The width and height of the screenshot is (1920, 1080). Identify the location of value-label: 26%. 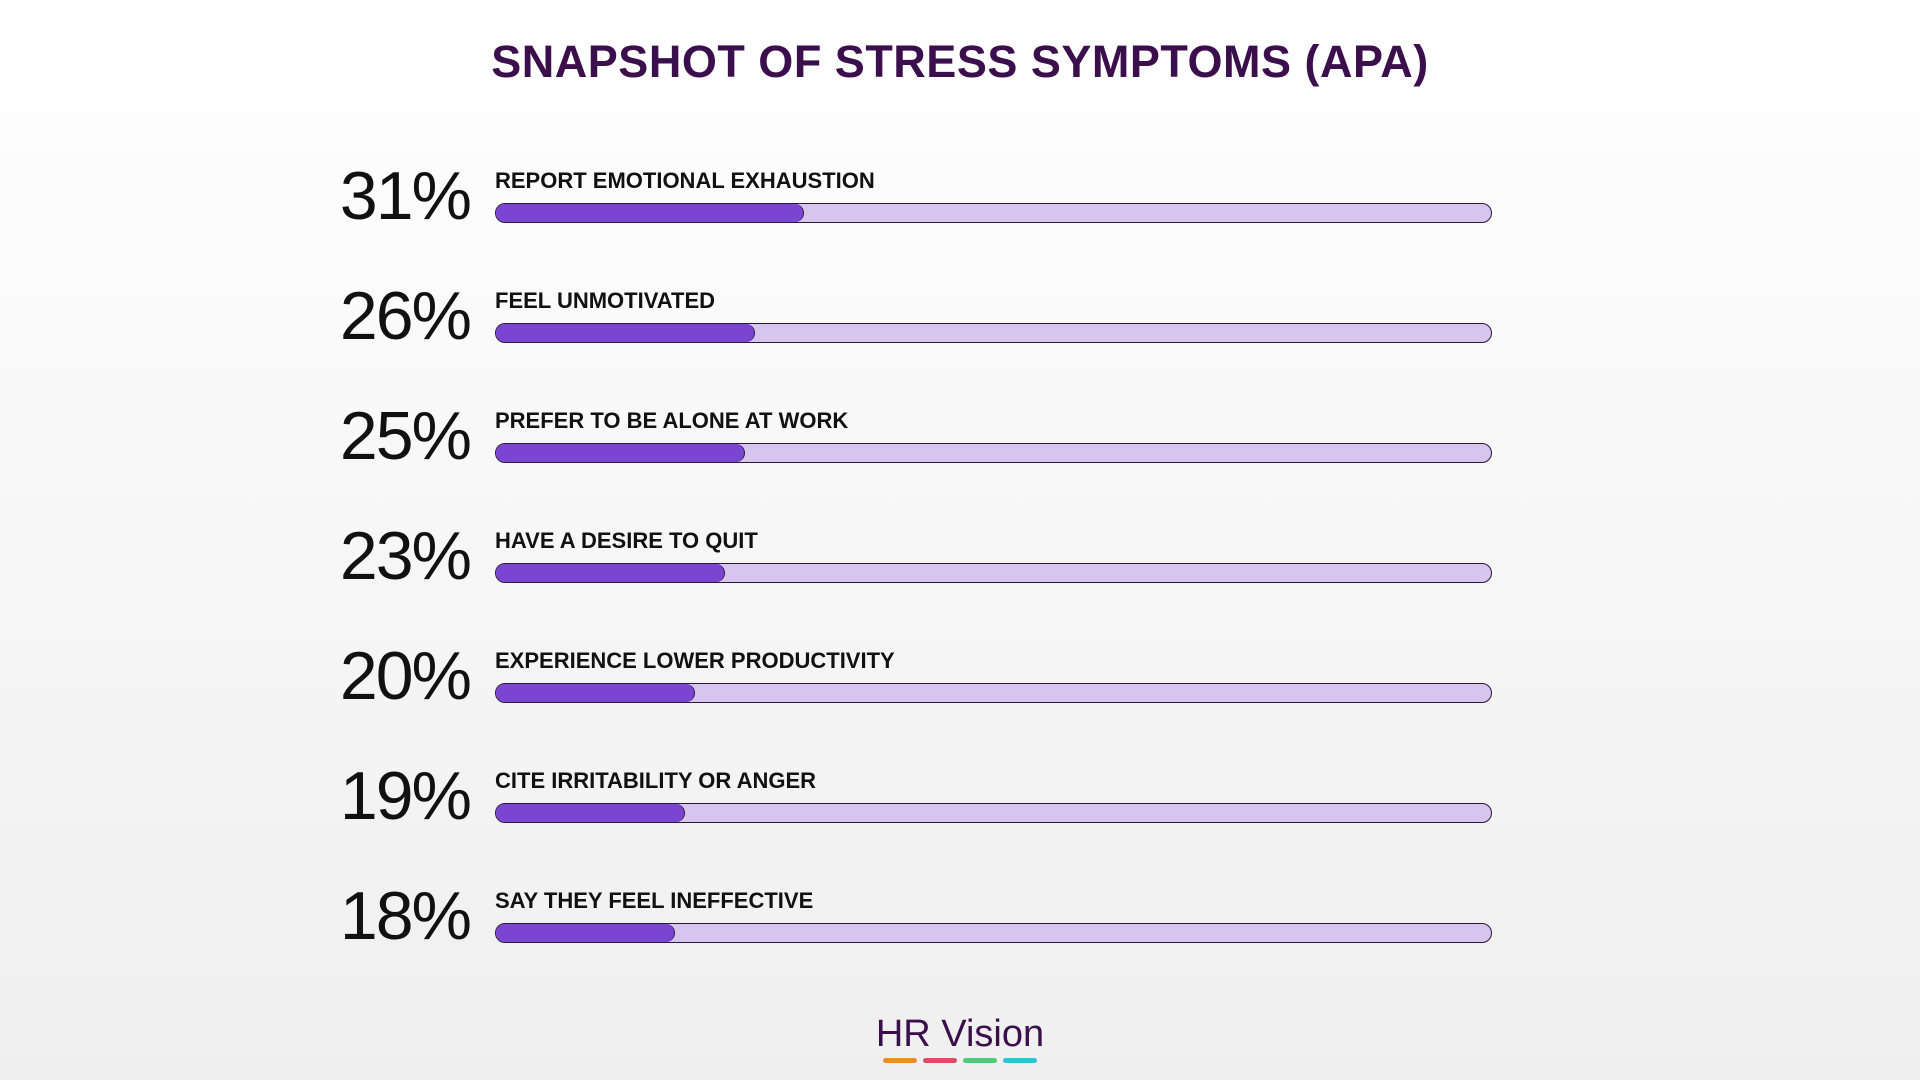
(405, 316).